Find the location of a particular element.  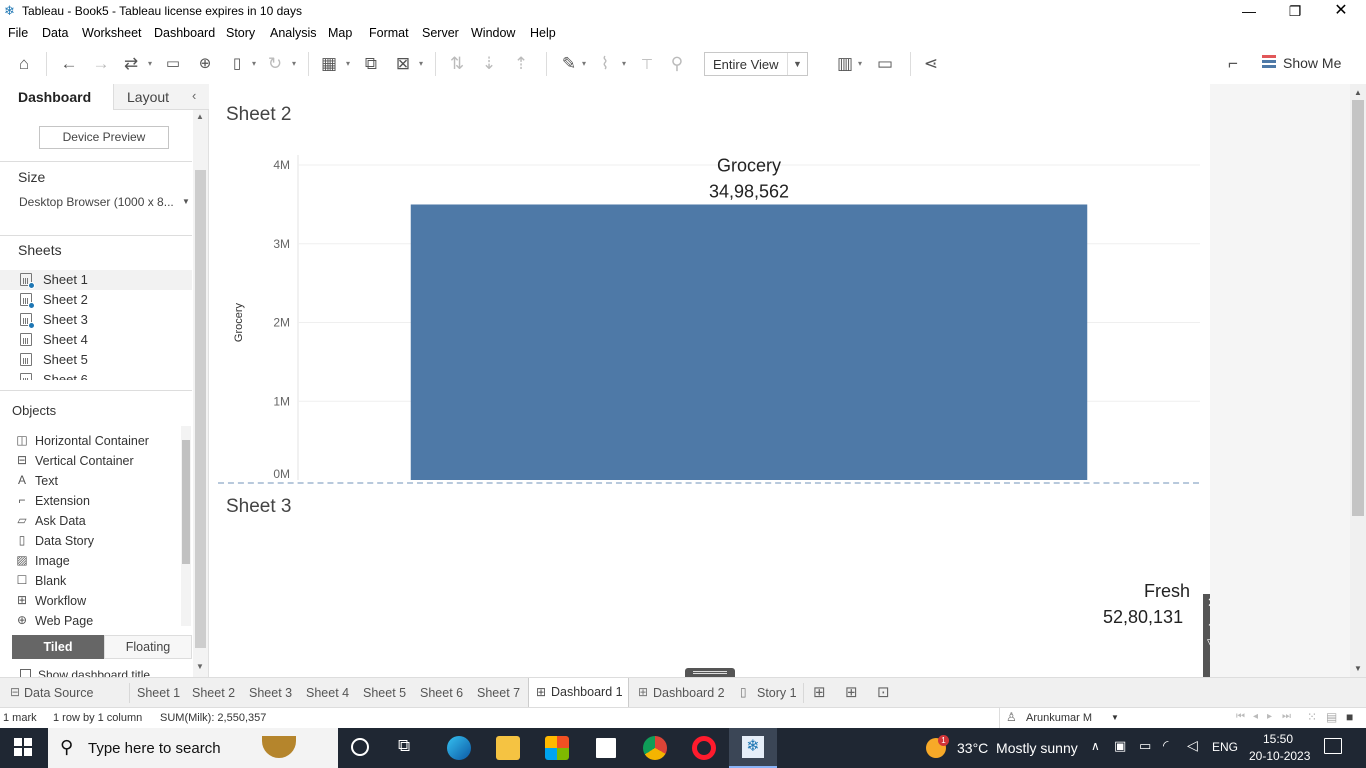

tab-sheet-3: Sheet 3 is located at coordinates (271, 693).